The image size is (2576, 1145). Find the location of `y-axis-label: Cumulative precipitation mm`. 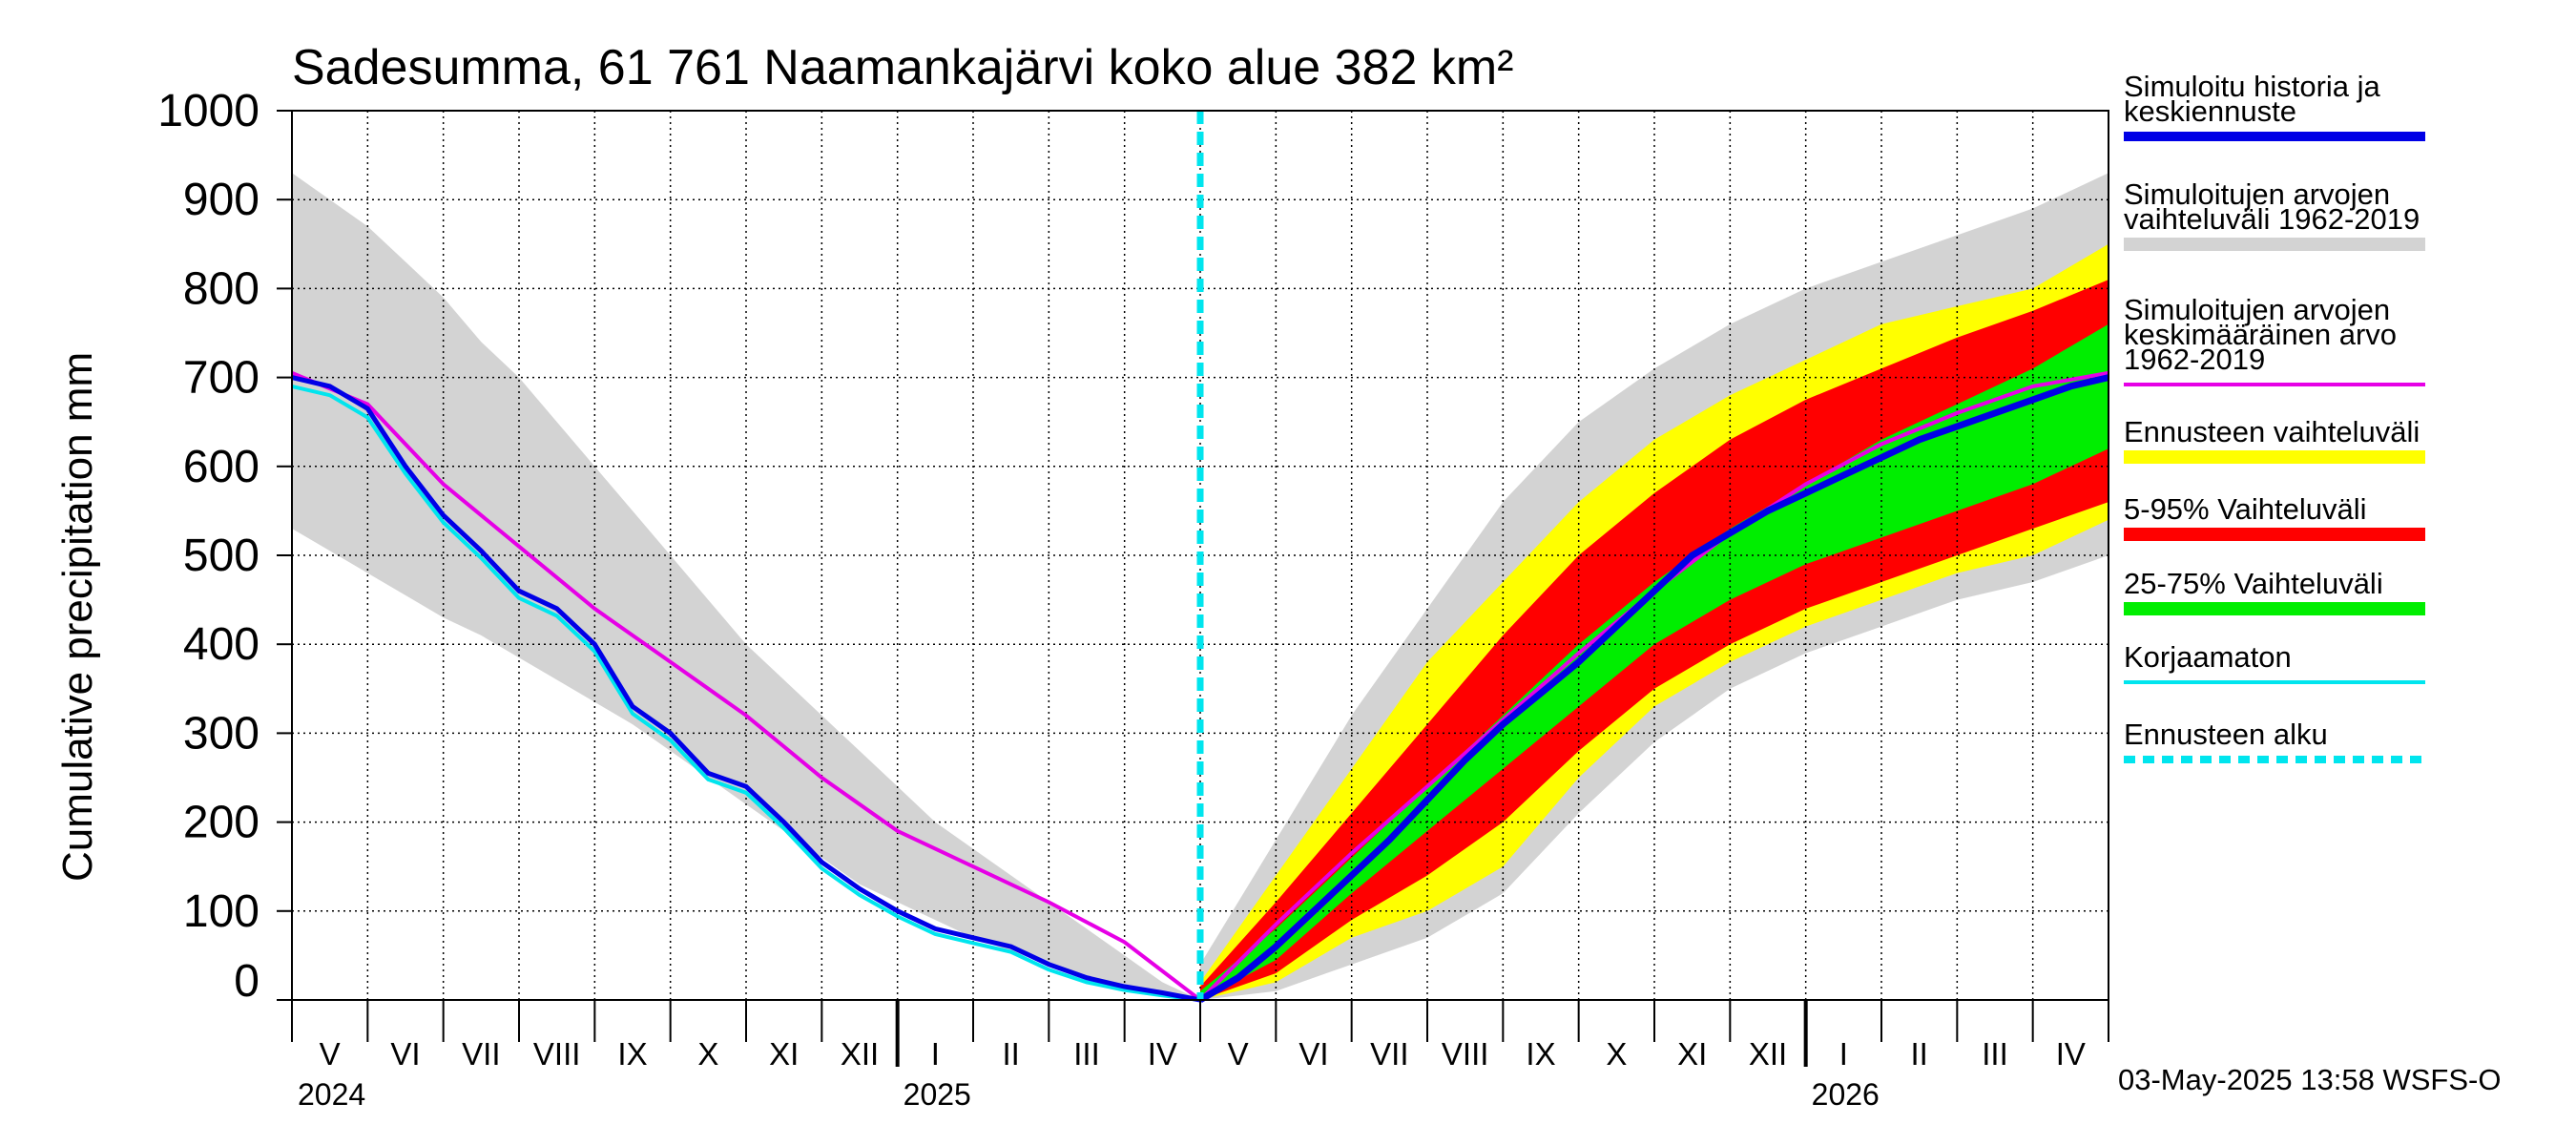

y-axis-label: Cumulative precipitation mm is located at coordinates (77, 617).